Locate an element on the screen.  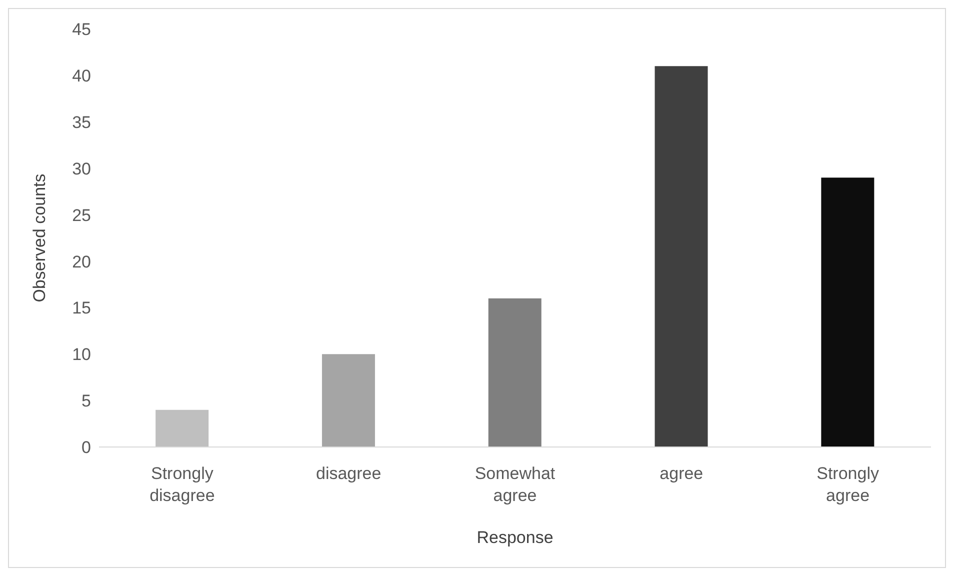
y-axis-title: Observed counts is located at coordinates (40, 238).